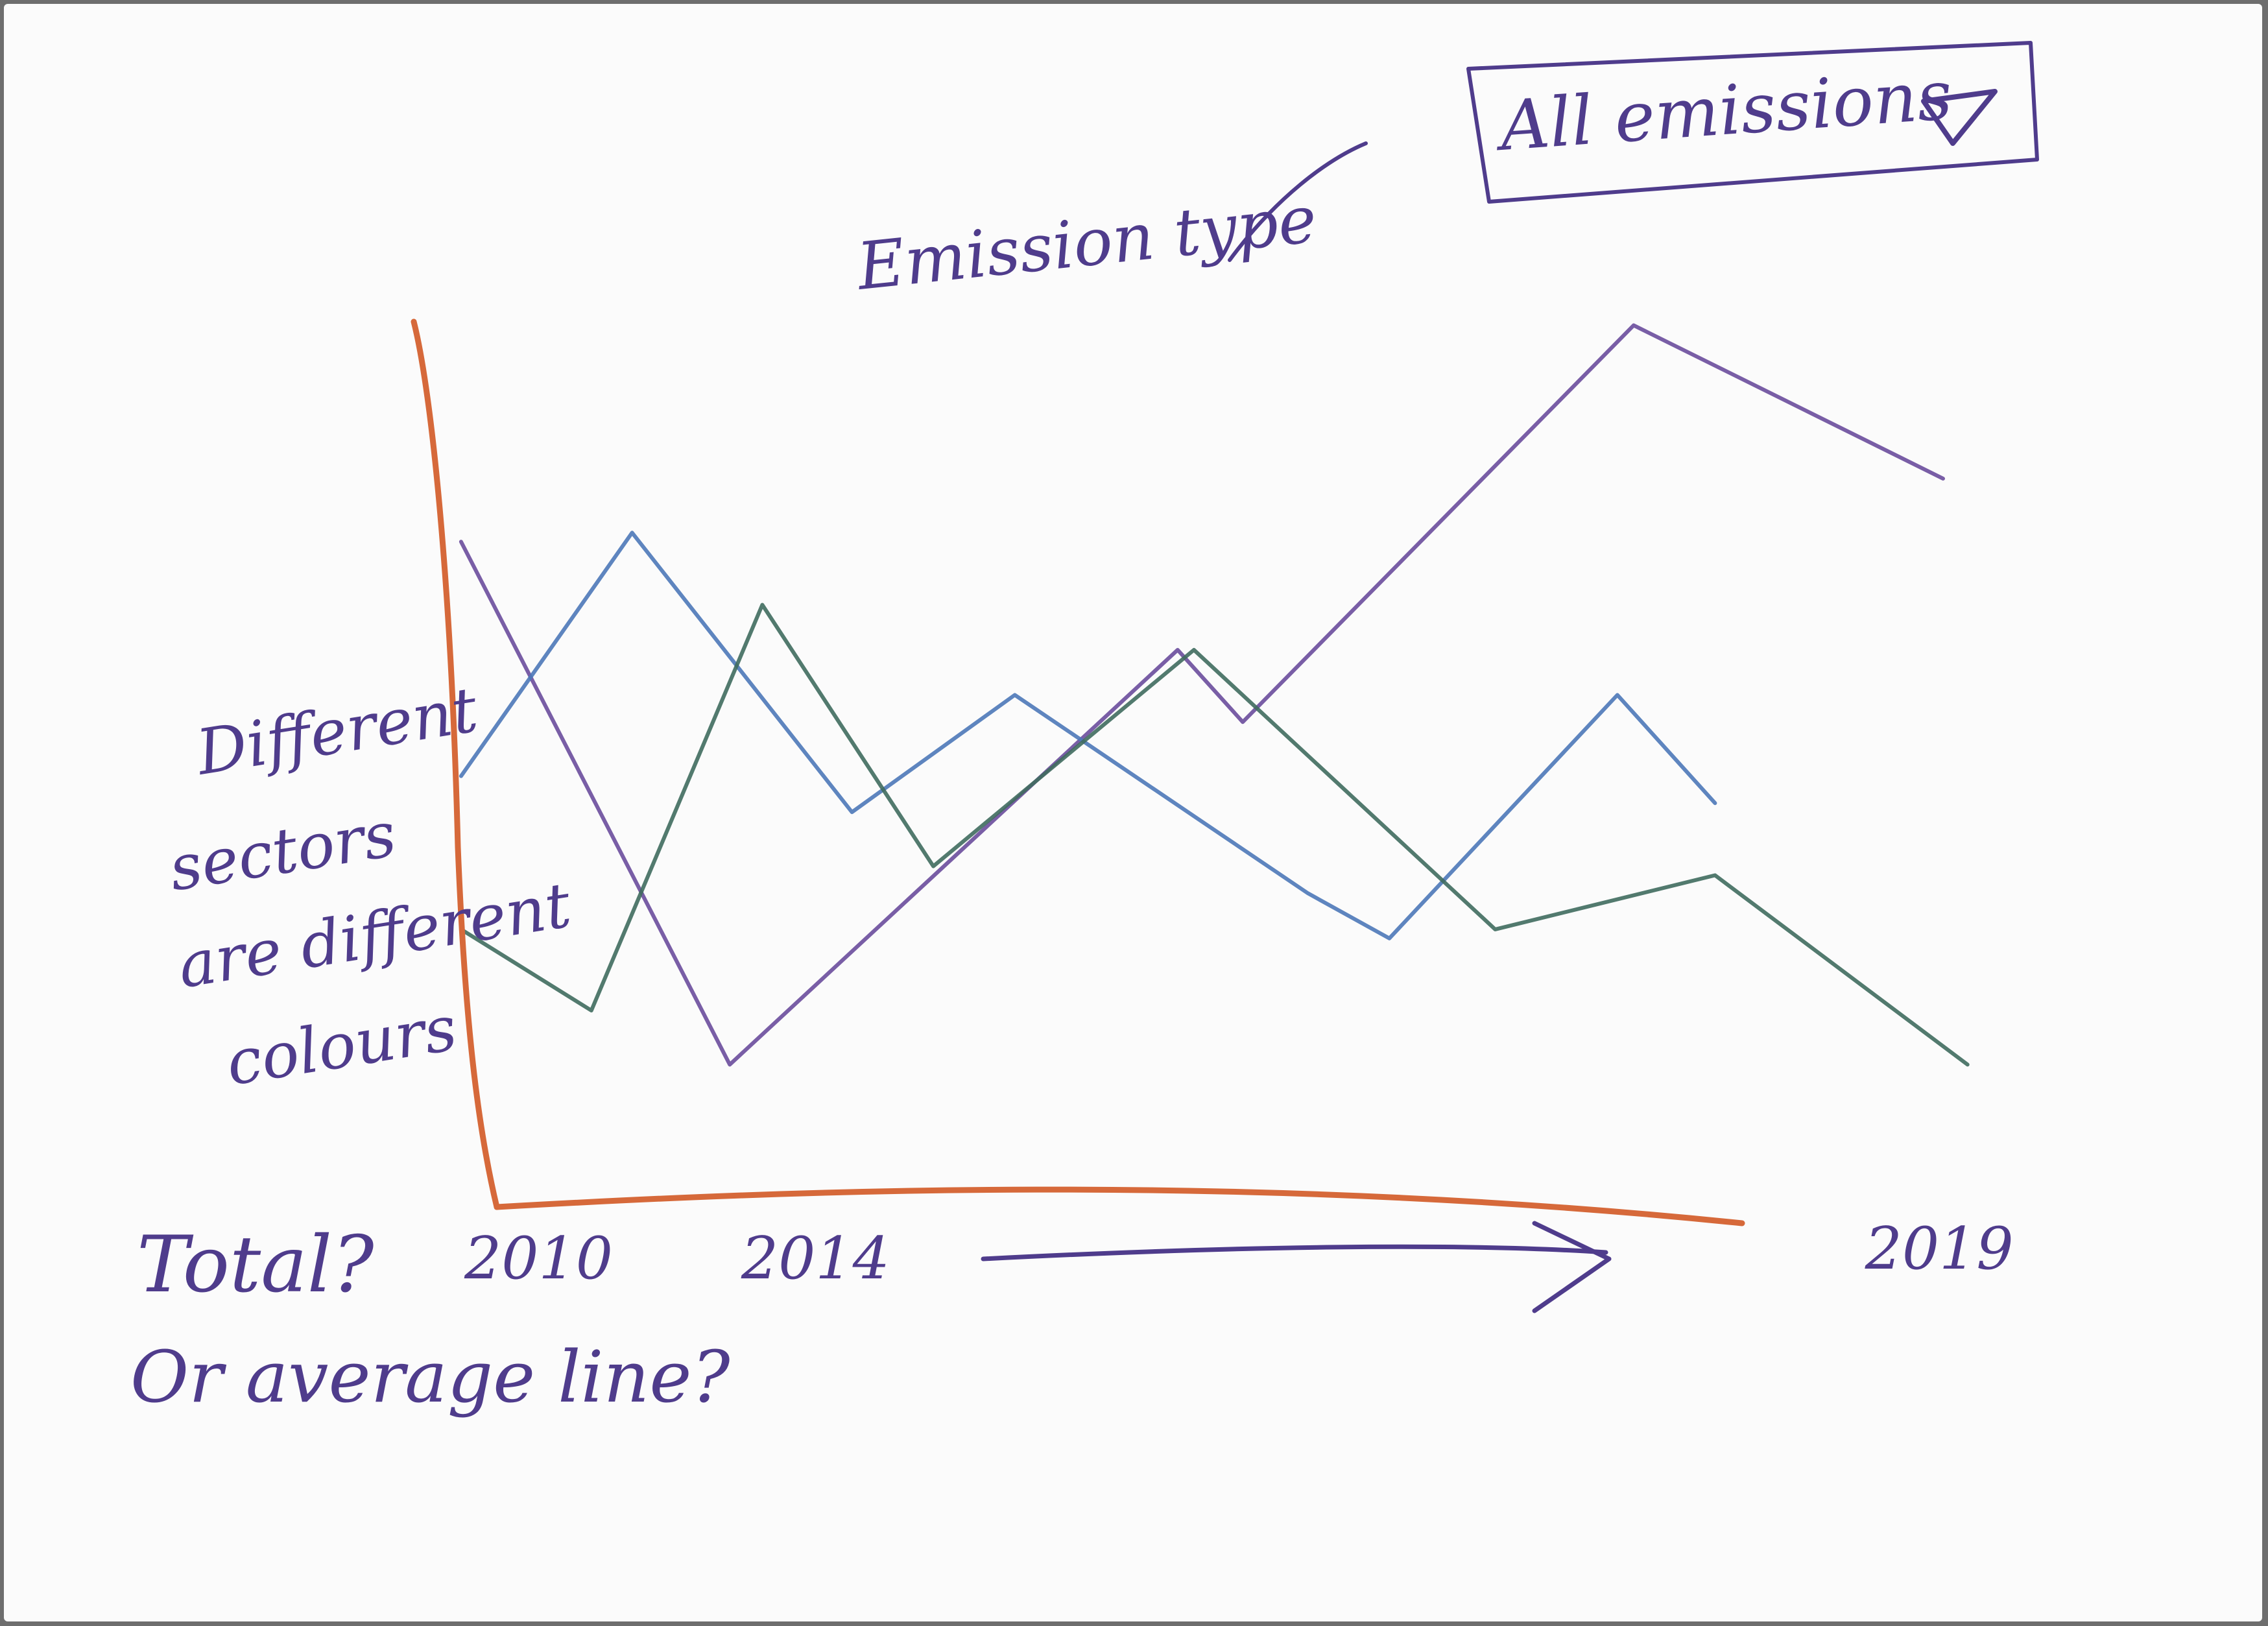  Describe the element at coordinates (255, 1265) in the screenshot. I see `total-note: Total?` at that location.